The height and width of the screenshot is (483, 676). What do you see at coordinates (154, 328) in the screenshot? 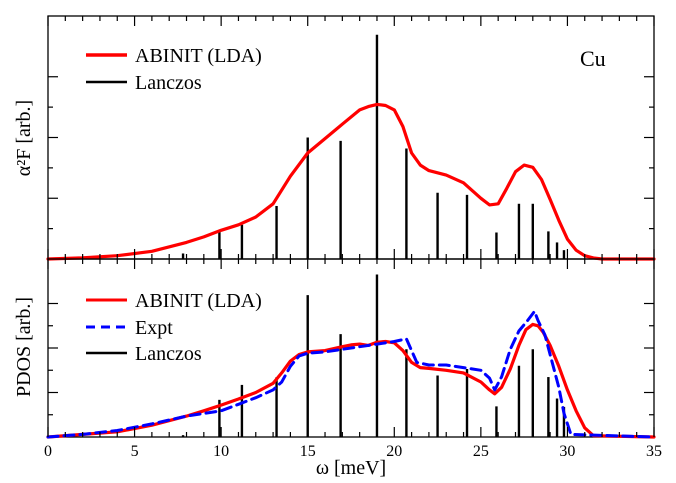
I see `bottom-legend-expt-label: Expt` at bounding box center [154, 328].